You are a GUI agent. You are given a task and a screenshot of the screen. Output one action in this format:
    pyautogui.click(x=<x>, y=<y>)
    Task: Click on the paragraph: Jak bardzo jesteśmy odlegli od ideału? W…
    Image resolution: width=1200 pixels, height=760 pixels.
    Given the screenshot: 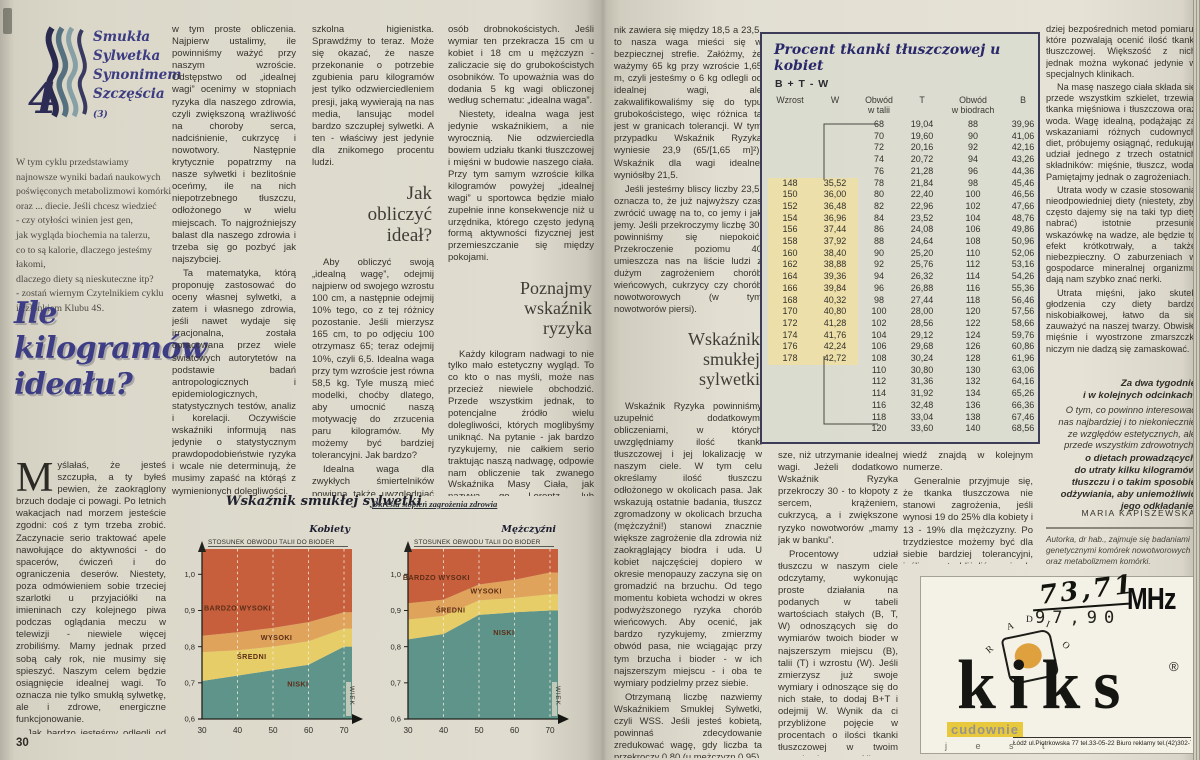 What is the action you would take?
    pyautogui.click(x=96, y=731)
    